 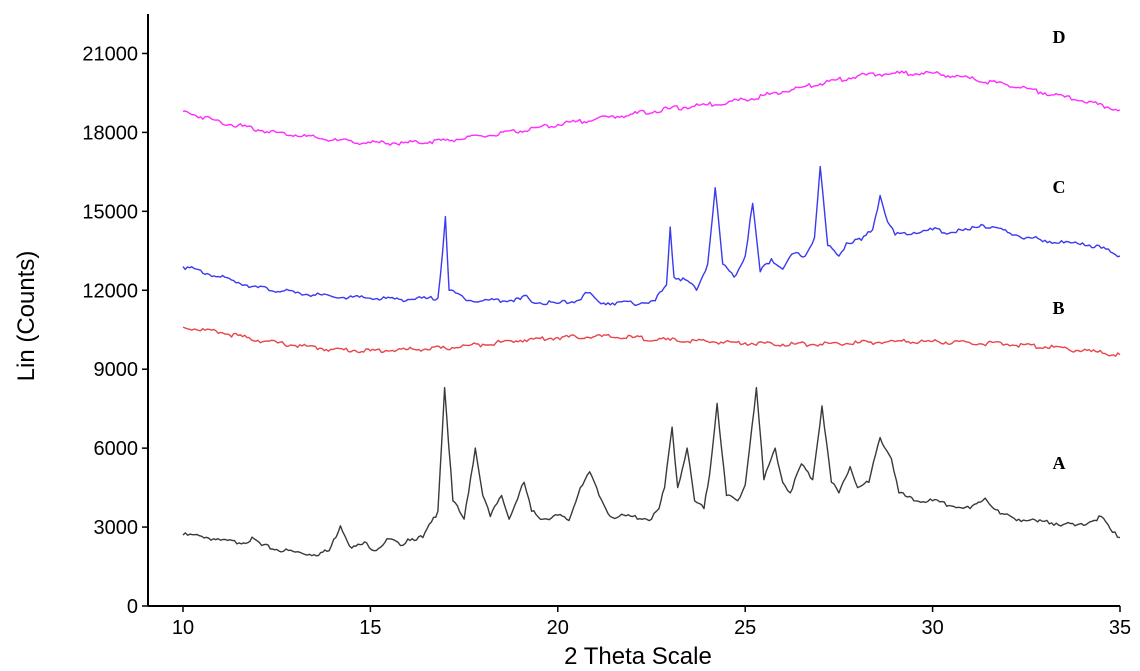 I want to click on y-axis-title: Lin (Counts), so click(x=26, y=316).